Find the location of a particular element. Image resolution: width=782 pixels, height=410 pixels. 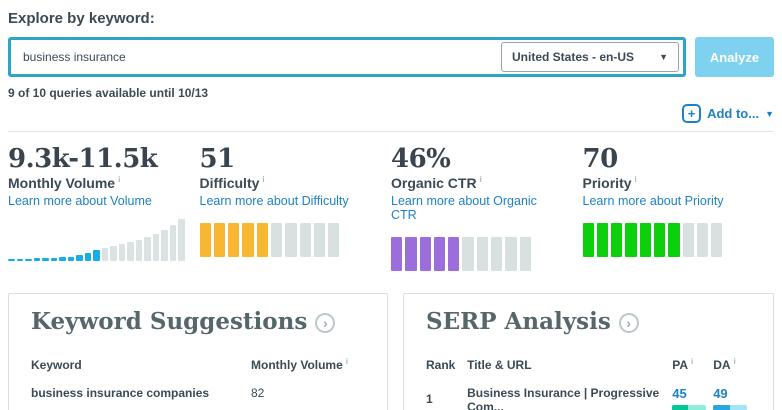

column-header-monthly-volume: Monthly Volume i is located at coordinates (300, 364).